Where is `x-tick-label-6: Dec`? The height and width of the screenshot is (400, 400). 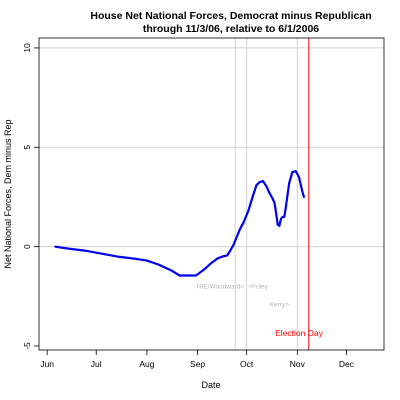 x-tick-label-6: Dec is located at coordinates (347, 364).